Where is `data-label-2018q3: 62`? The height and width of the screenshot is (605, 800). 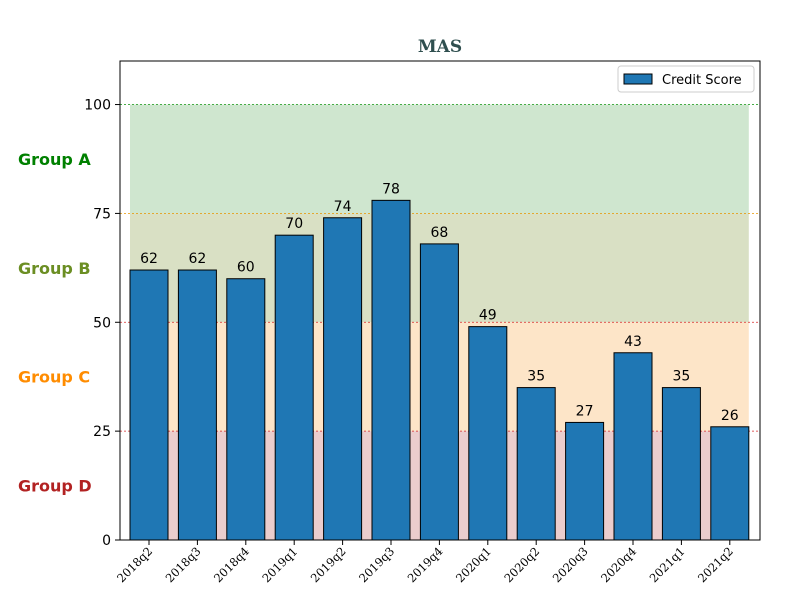 data-label-2018q3: 62 is located at coordinates (197, 259).